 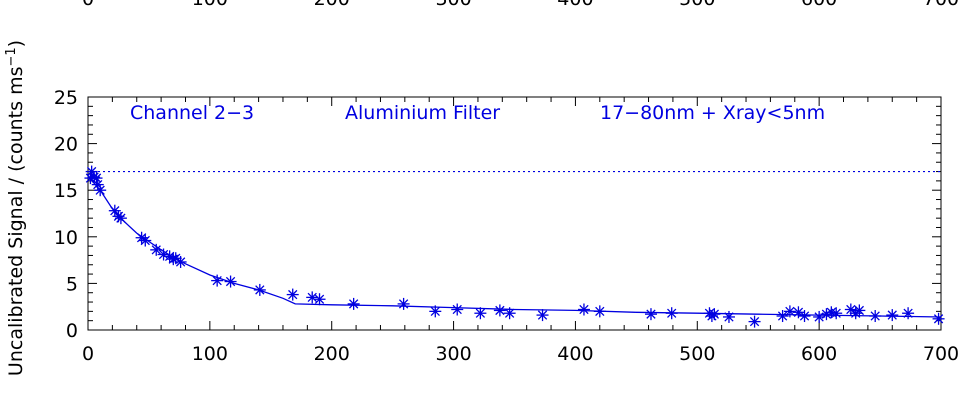 What do you see at coordinates (941, 354) in the screenshot?
I see `x-tick-label: 700` at bounding box center [941, 354].